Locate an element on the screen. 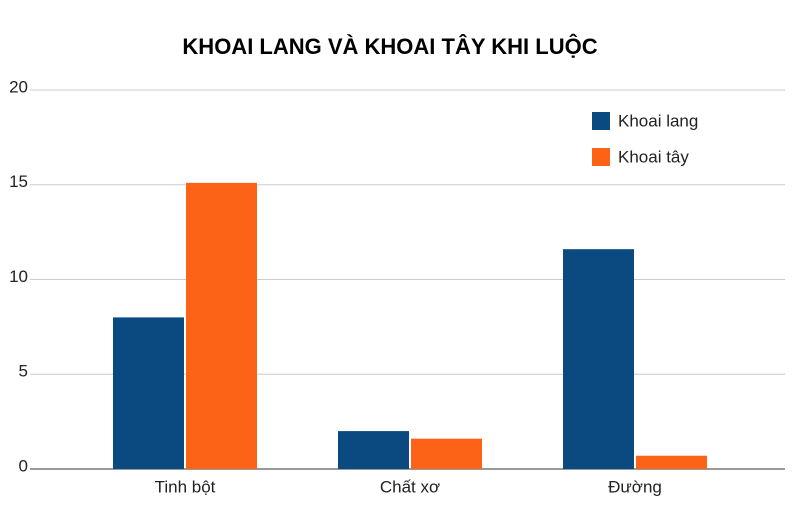 The image size is (800, 527). y-tick-label: 15 is located at coordinates (18, 181).